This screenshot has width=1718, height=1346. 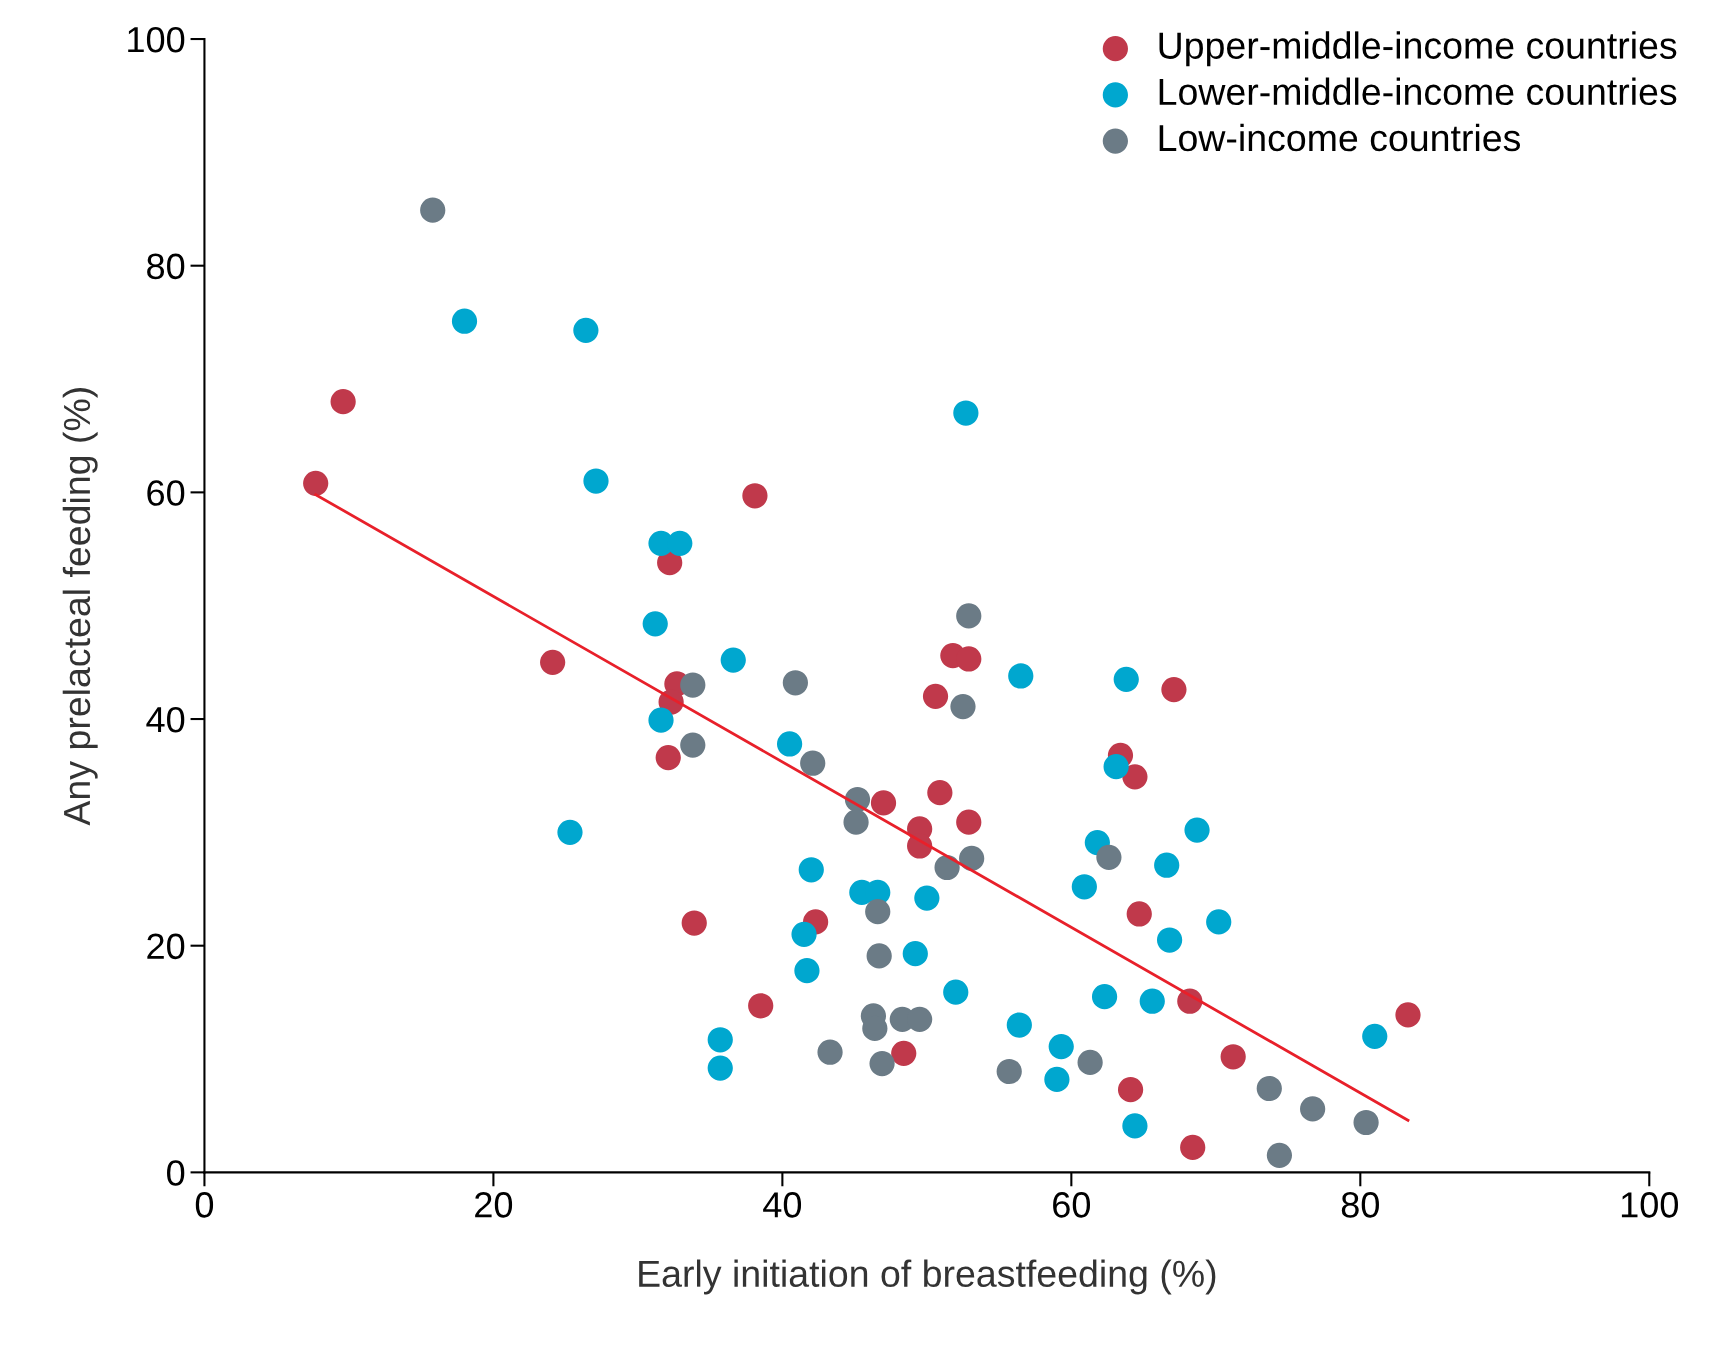 What do you see at coordinates (927, 1277) in the screenshot?
I see `x-axis-title: Early initiation of breastfeeding (%)` at bounding box center [927, 1277].